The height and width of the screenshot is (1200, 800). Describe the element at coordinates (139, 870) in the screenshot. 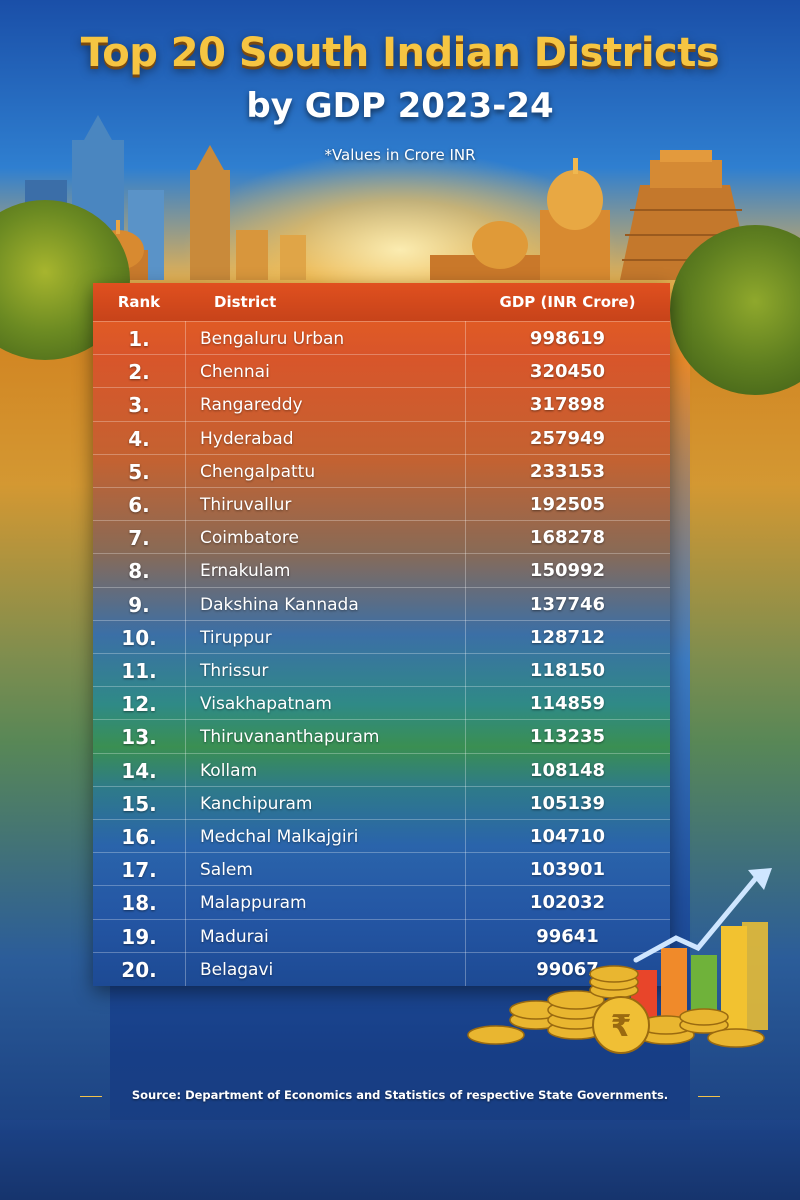

I see `rank-cell: 17.` at that location.